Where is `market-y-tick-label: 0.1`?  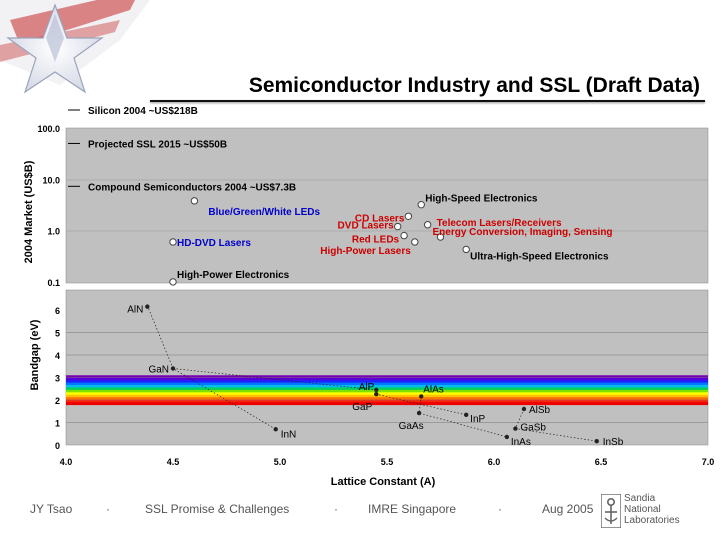
market-y-tick-label: 0.1 is located at coordinates (53, 283).